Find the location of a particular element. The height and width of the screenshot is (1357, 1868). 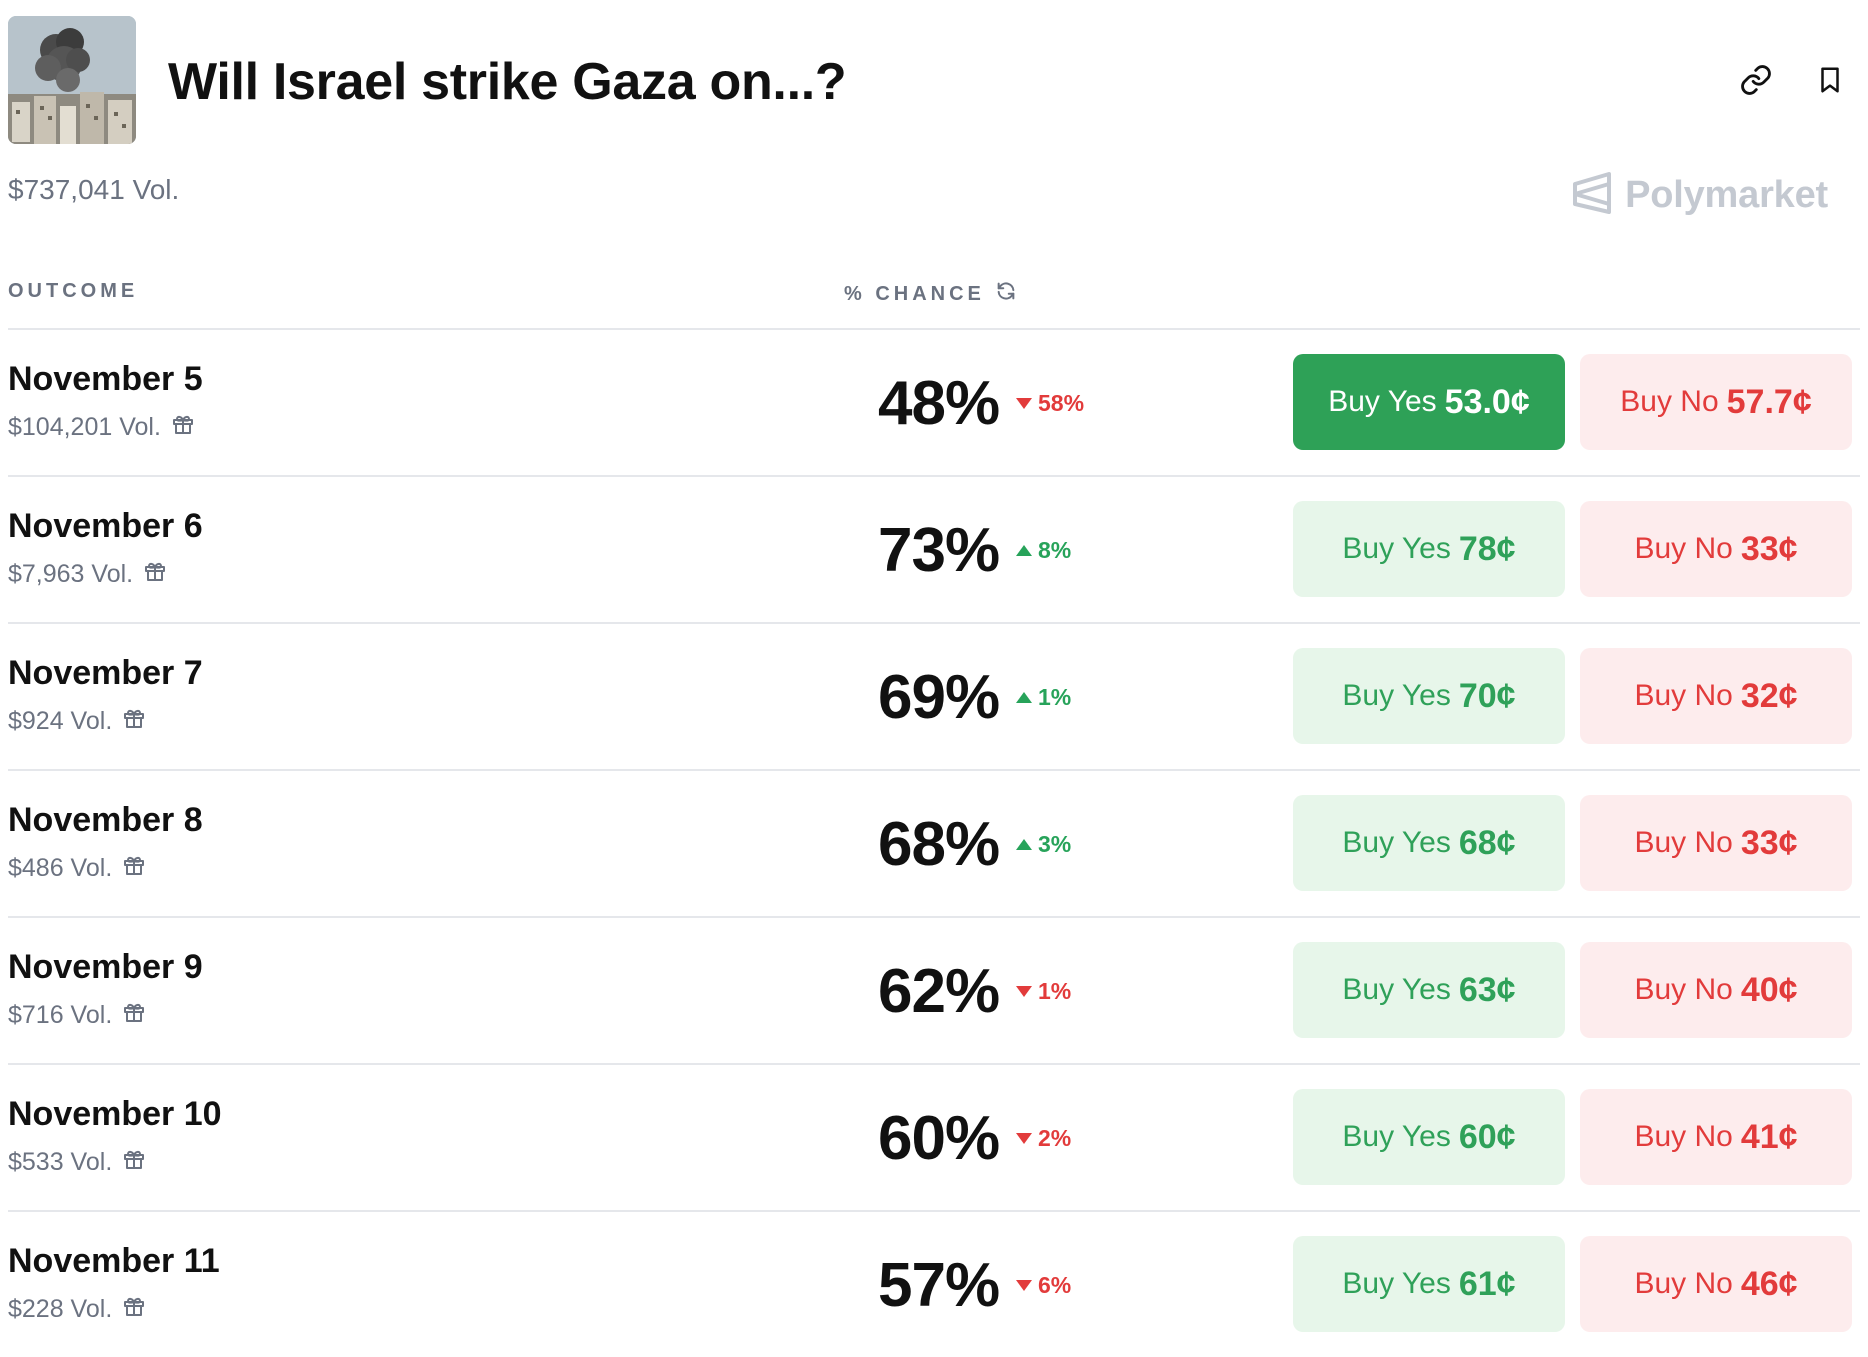

chance-delta: 58% is located at coordinates (1050, 403).